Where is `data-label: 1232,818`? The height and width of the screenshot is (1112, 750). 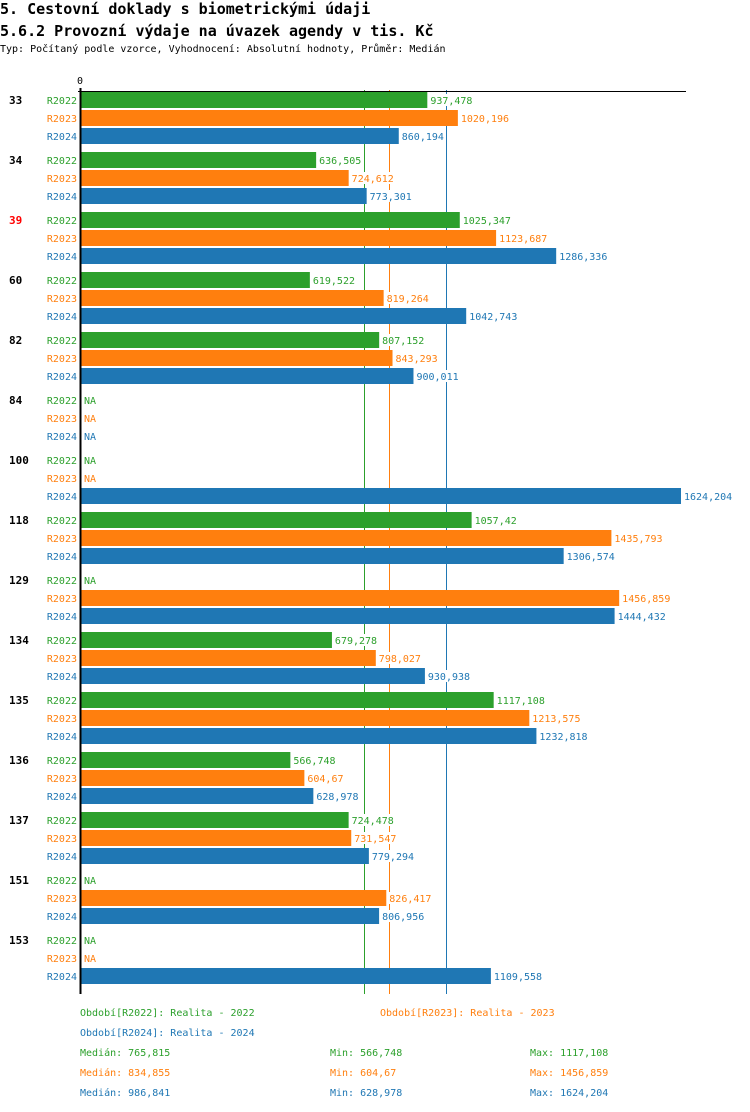 data-label: 1232,818 is located at coordinates (563, 737).